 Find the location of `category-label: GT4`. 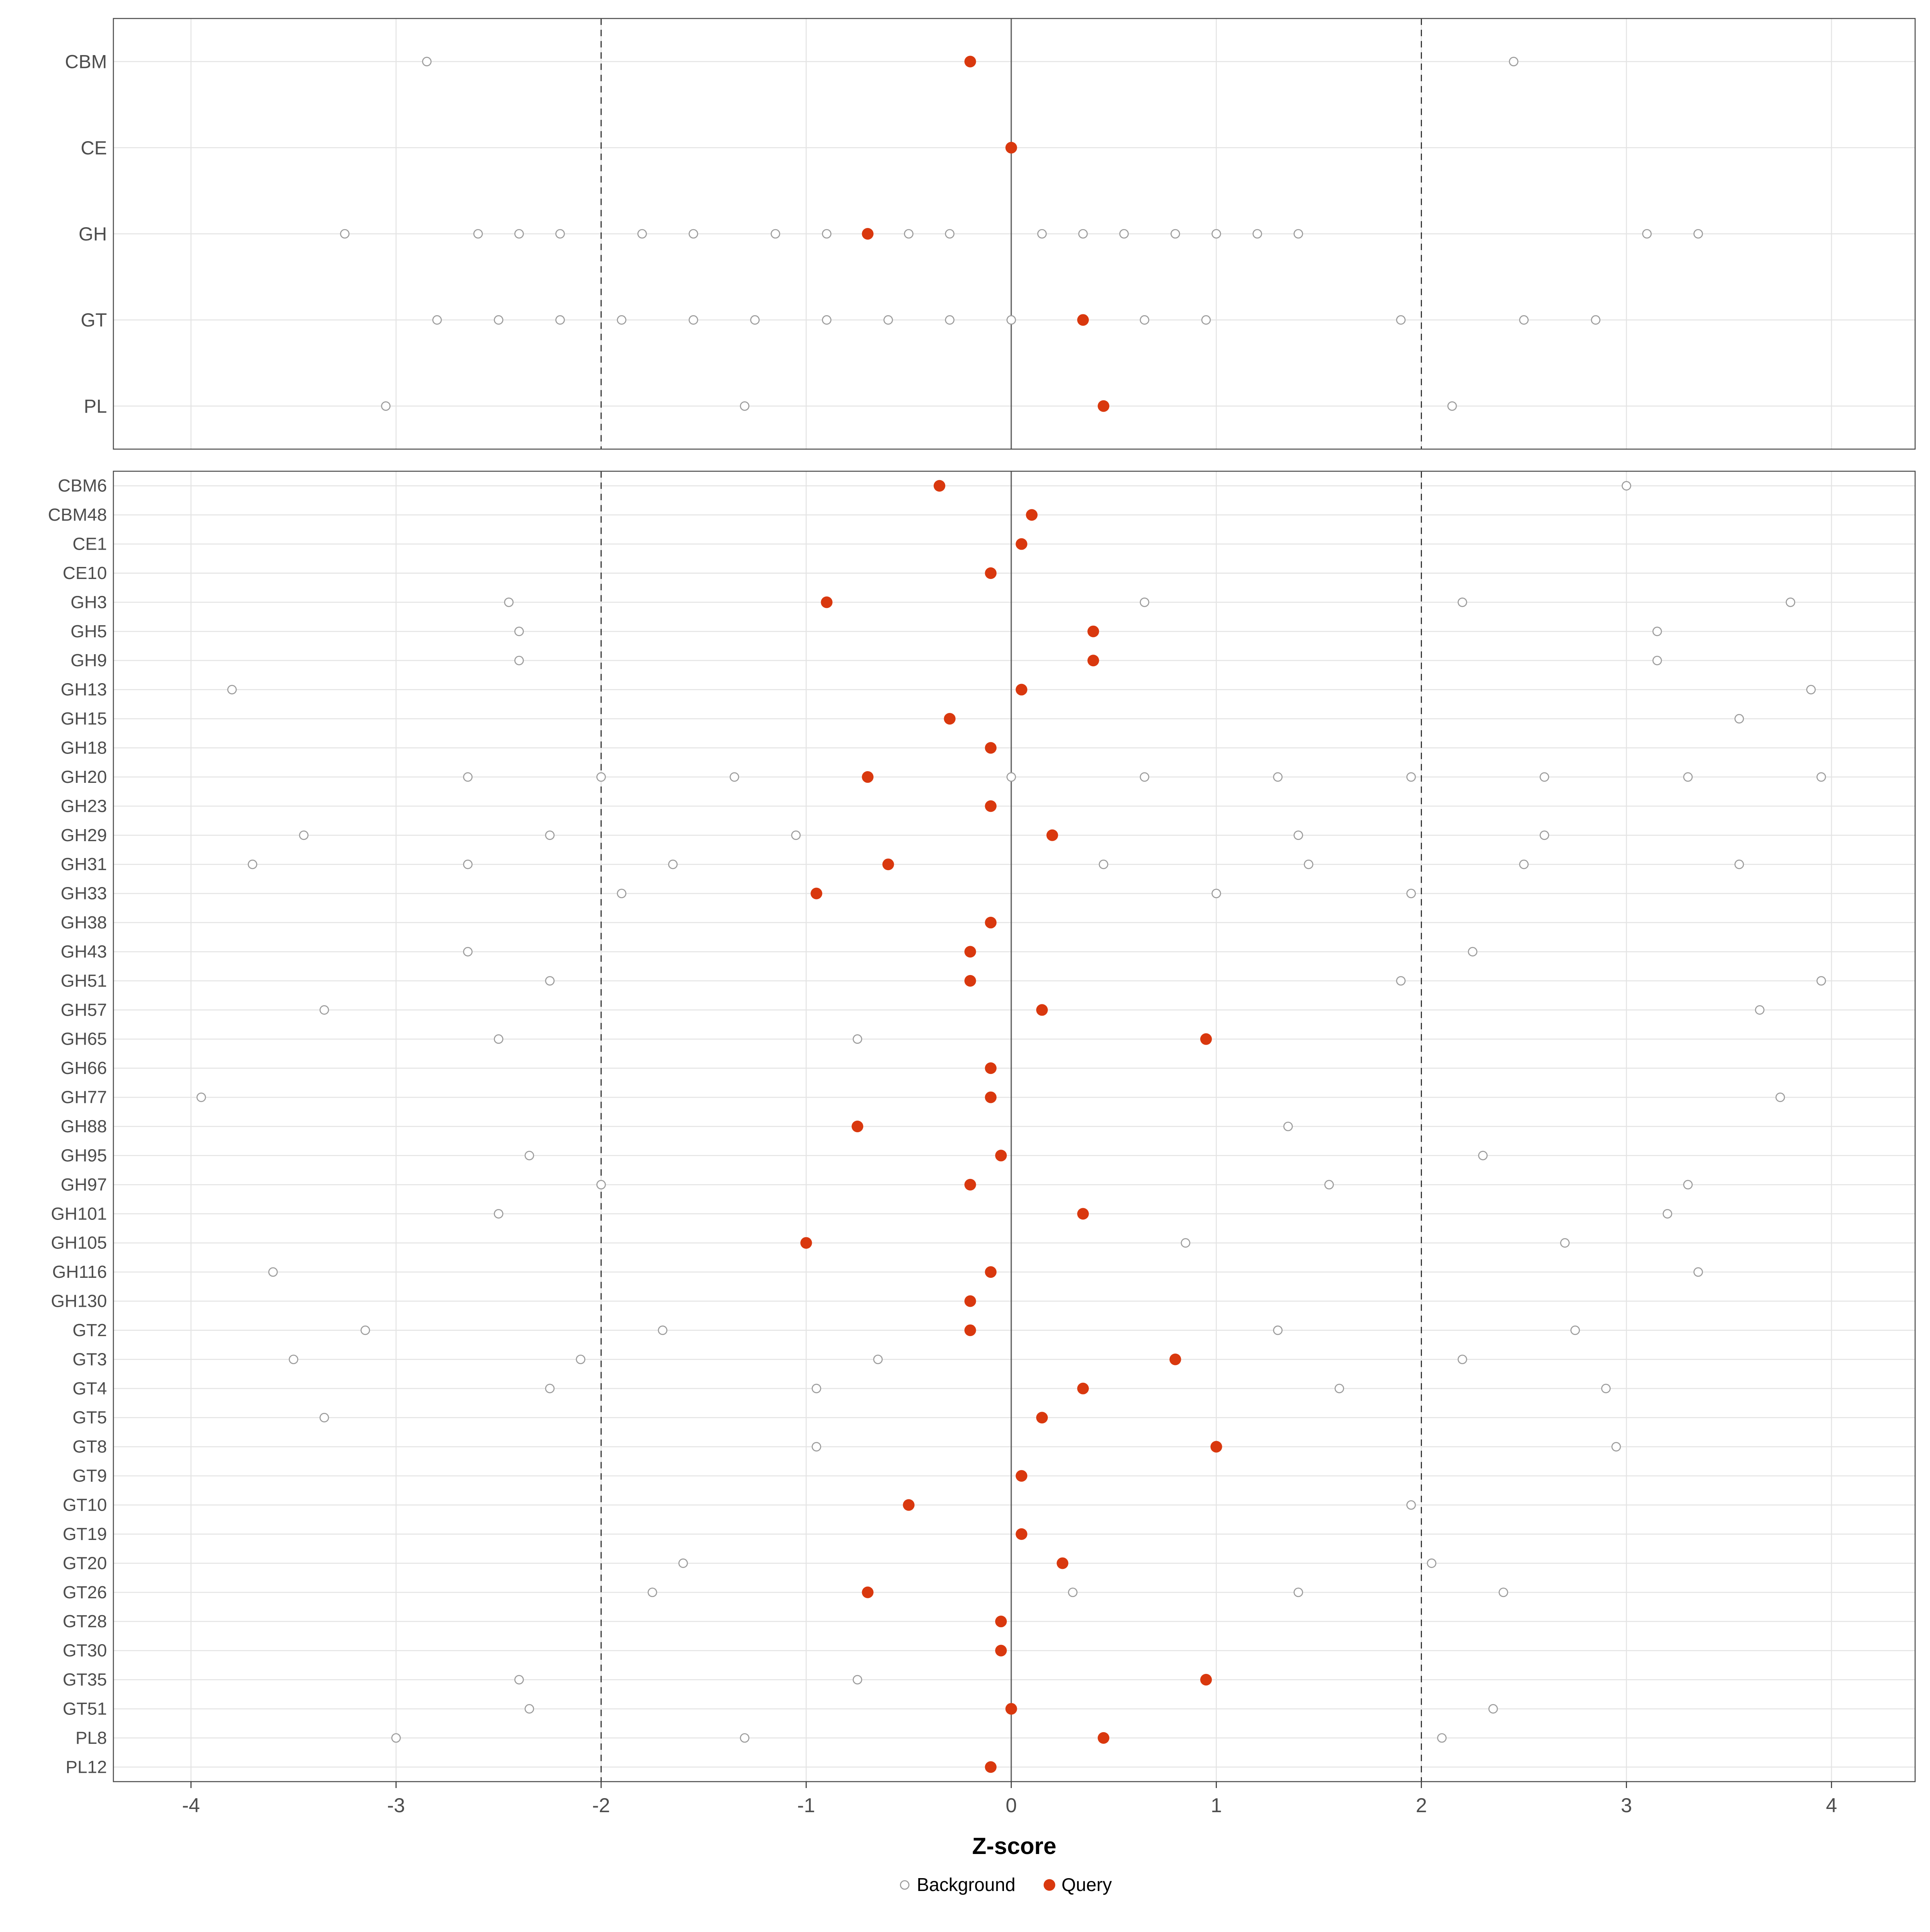

category-label: GT4 is located at coordinates (89, 1388).